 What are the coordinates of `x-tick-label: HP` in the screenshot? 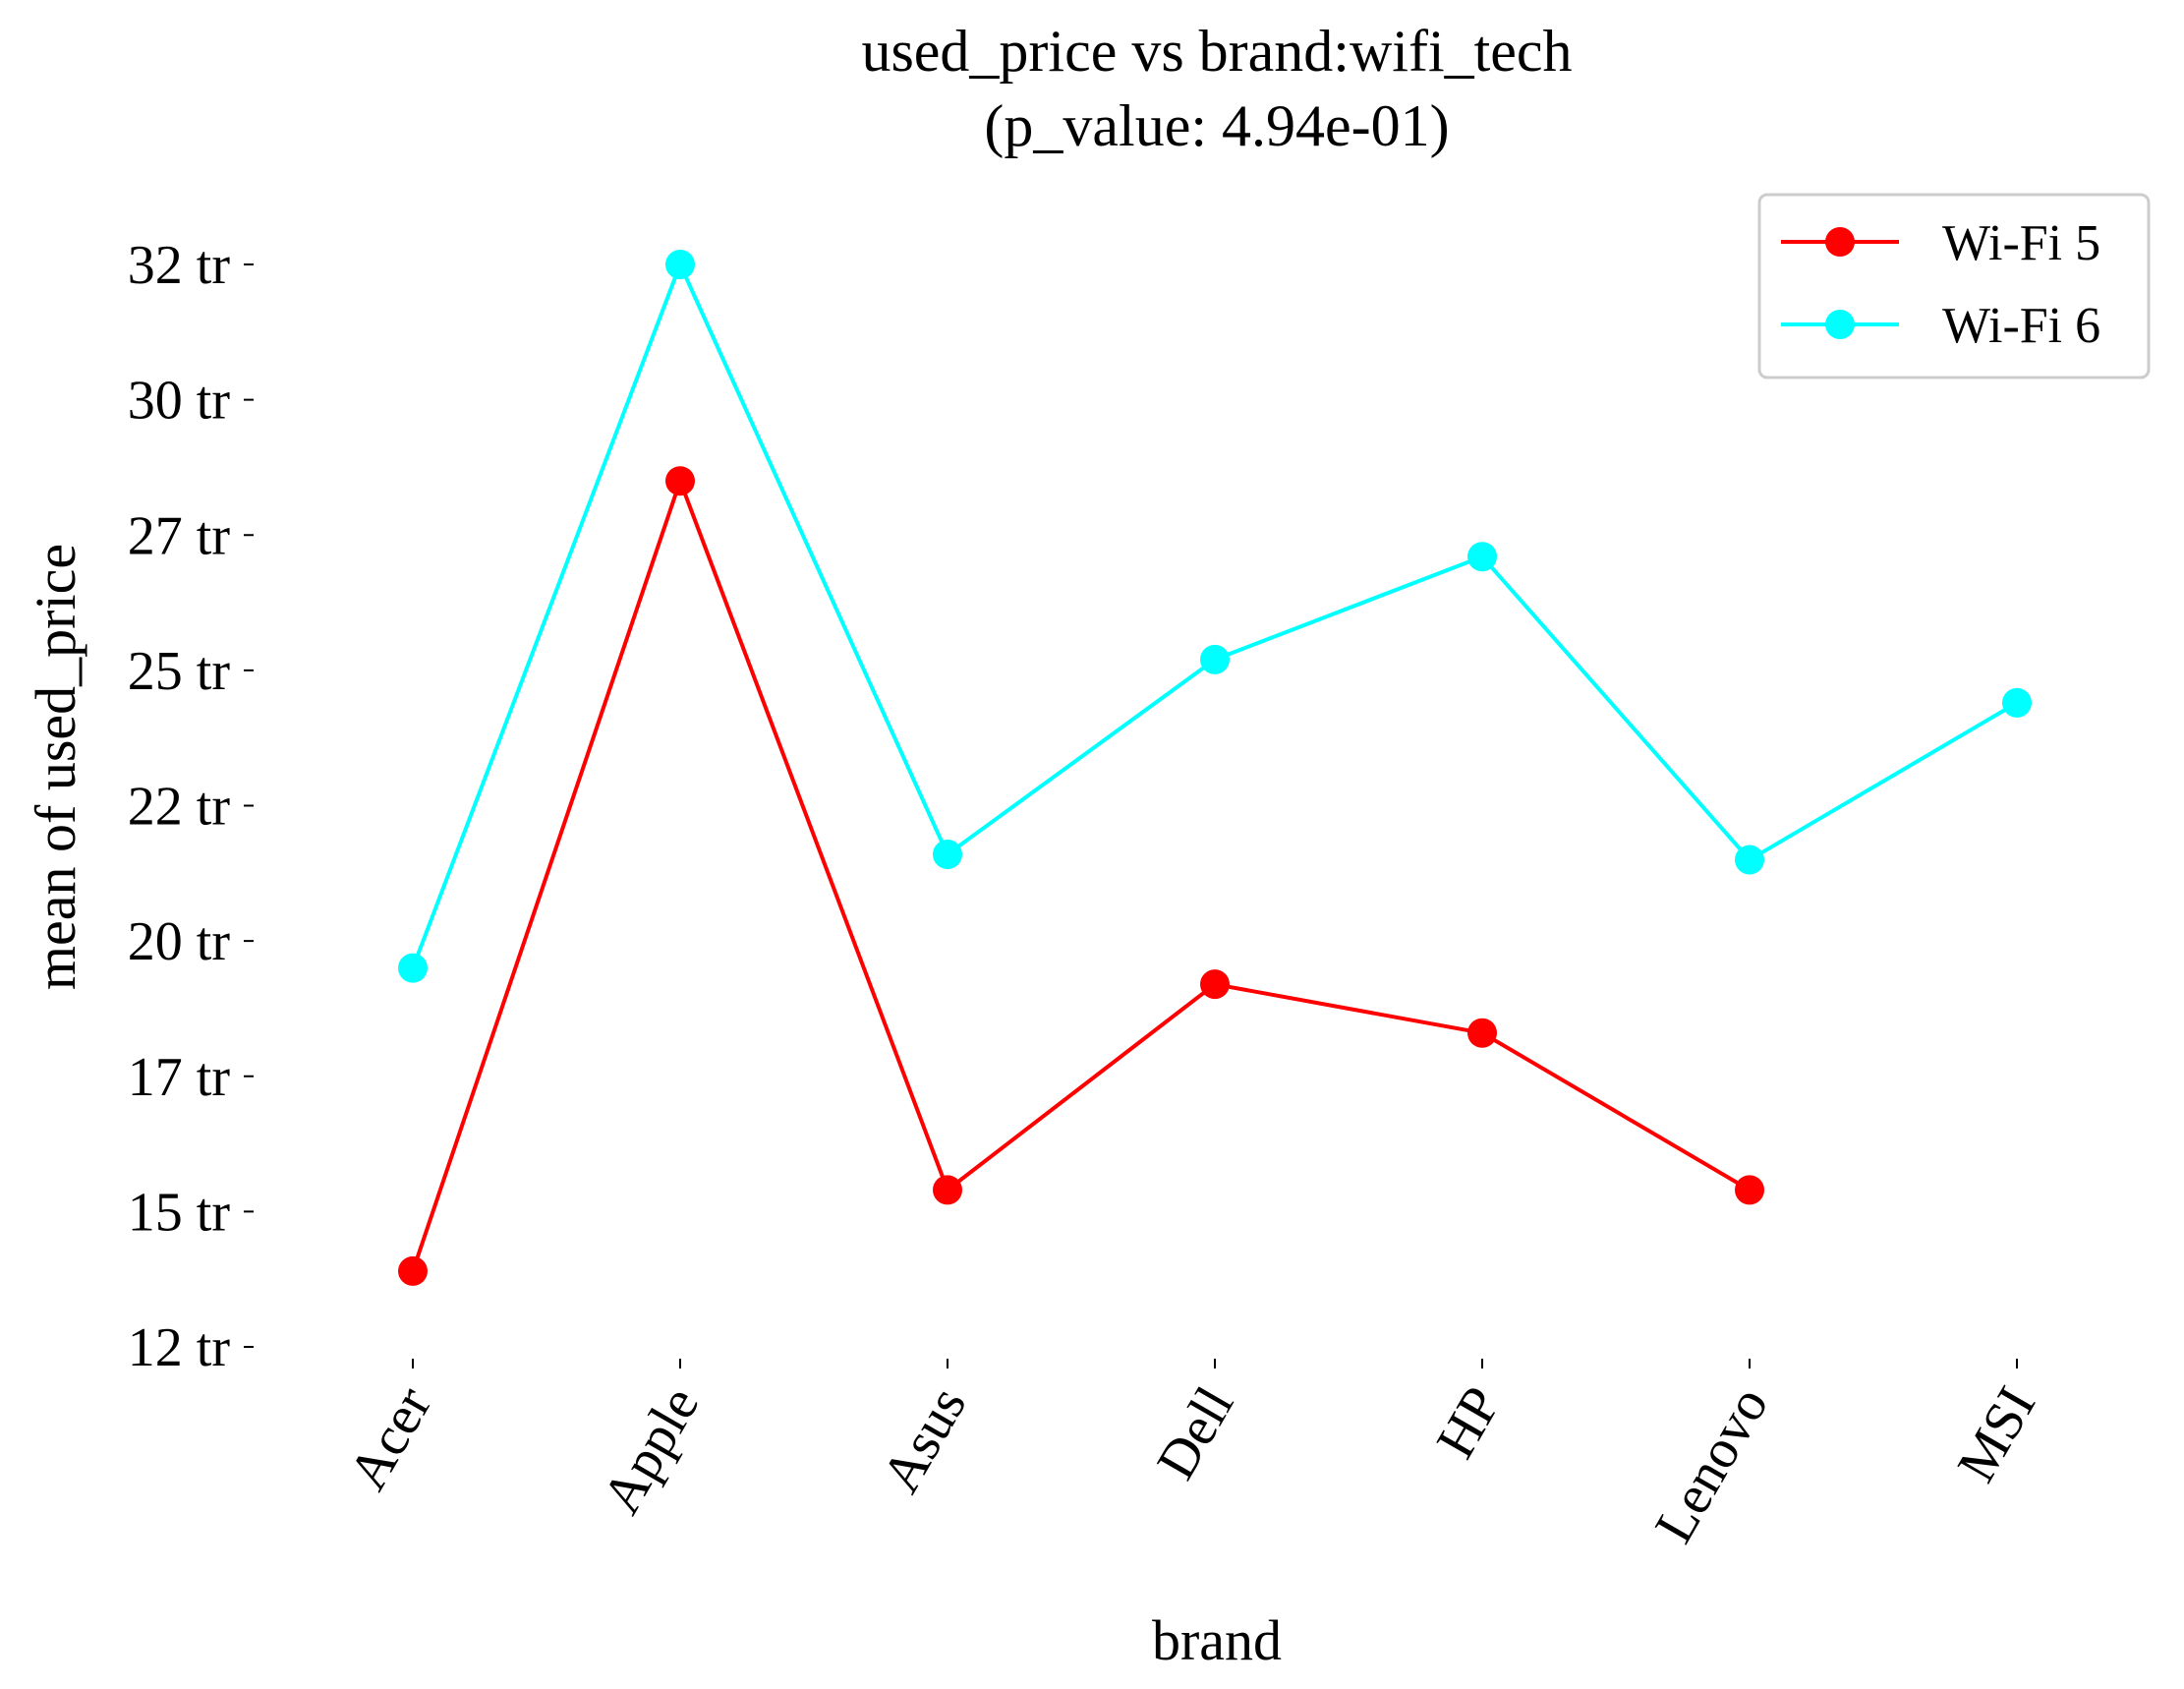 It's located at (1469, 1423).